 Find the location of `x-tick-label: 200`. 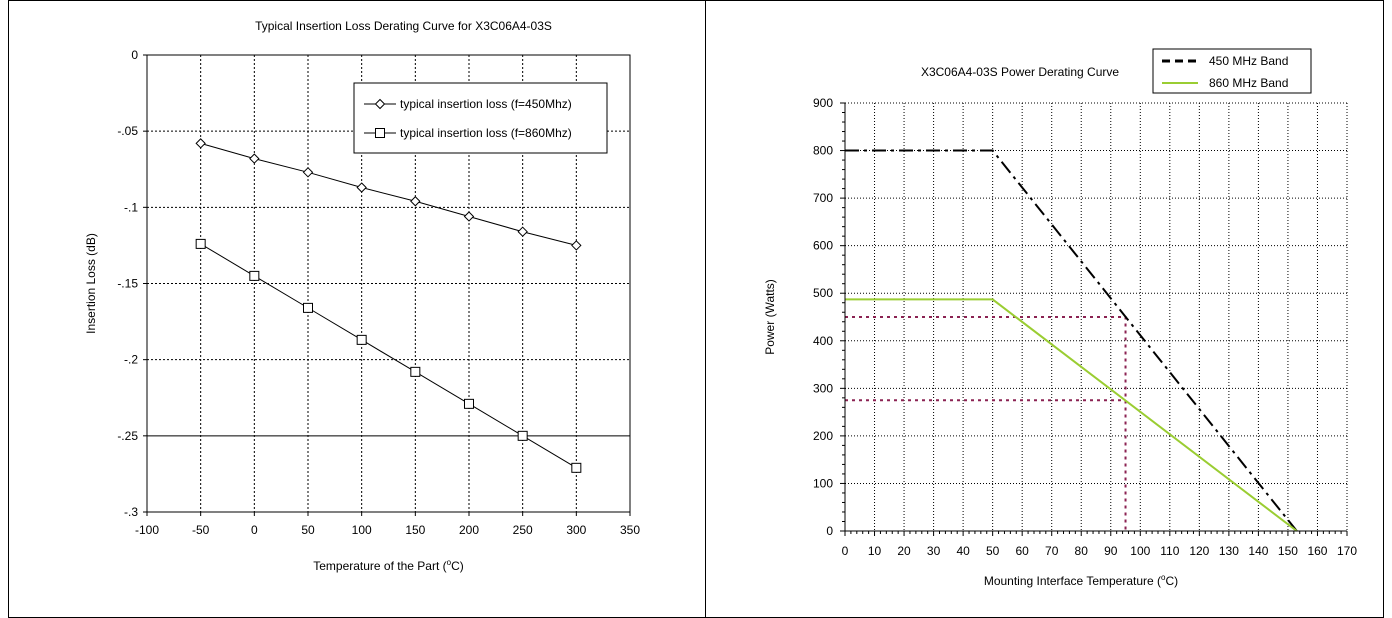

x-tick-label: 200 is located at coordinates (469, 530).